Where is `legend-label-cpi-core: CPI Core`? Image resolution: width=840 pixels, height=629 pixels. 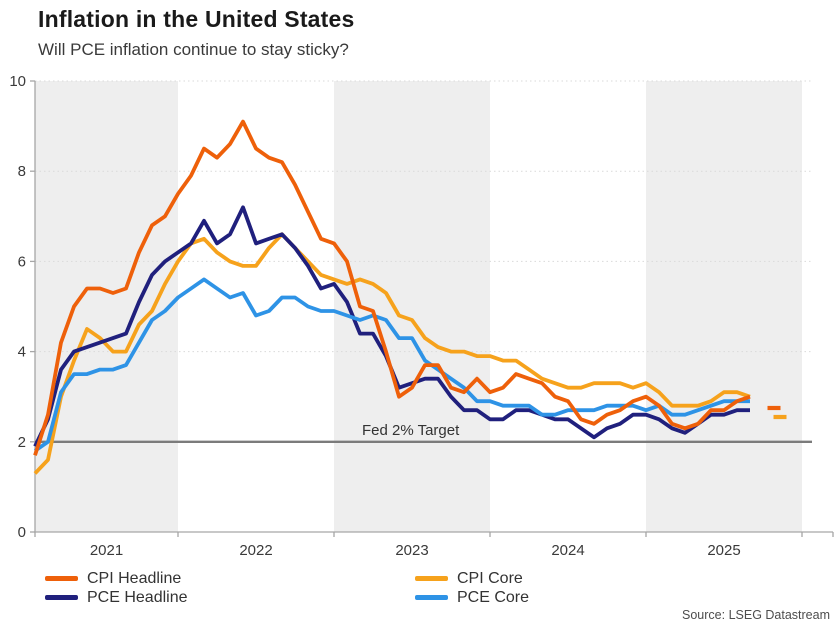
legend-label-cpi-core: CPI Core is located at coordinates (490, 578).